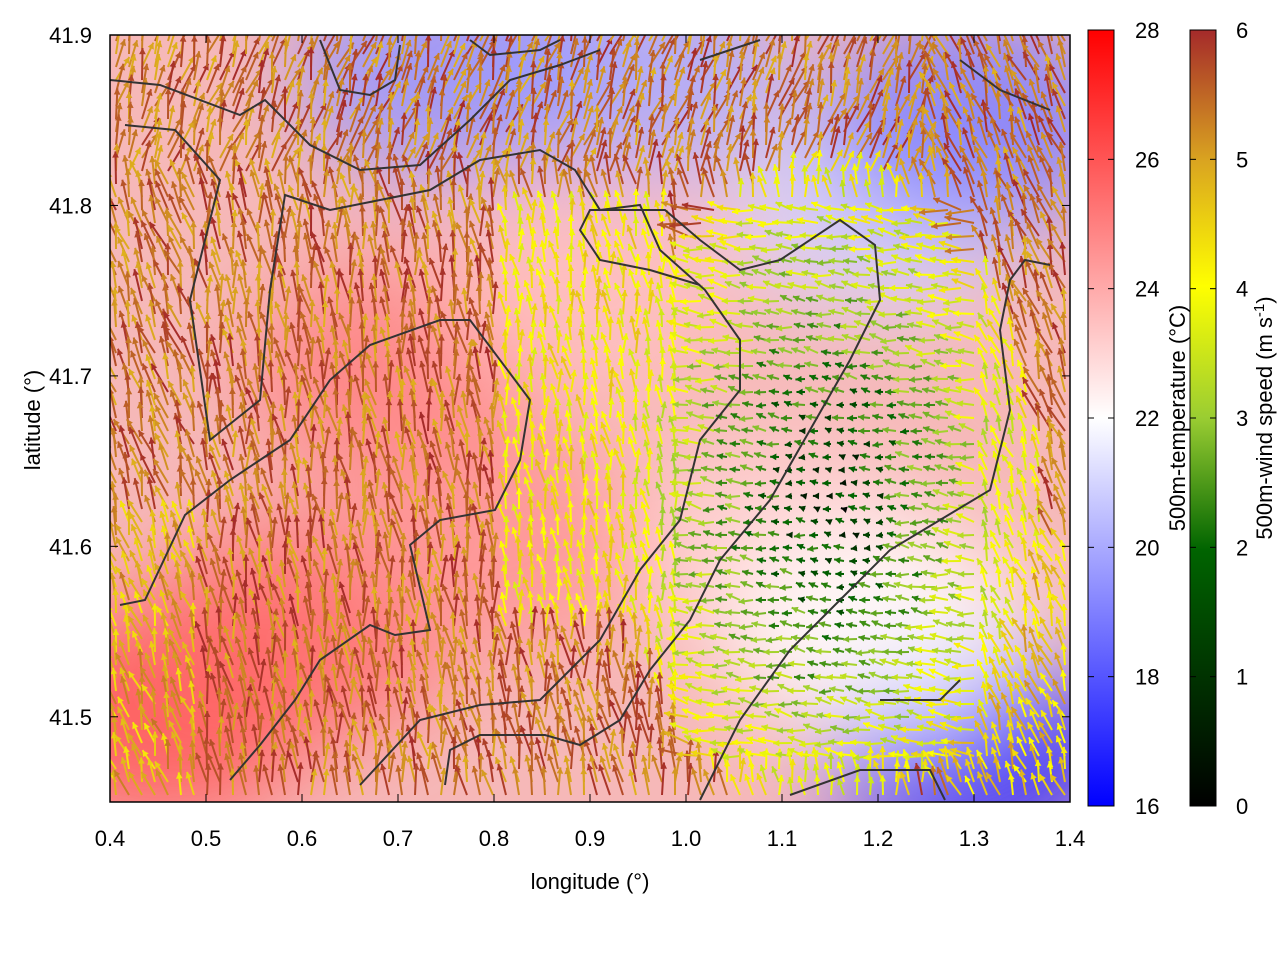  What do you see at coordinates (1177, 418) in the screenshot?
I see `temperature-colorbar-label: 500m-temperature (°C)` at bounding box center [1177, 418].